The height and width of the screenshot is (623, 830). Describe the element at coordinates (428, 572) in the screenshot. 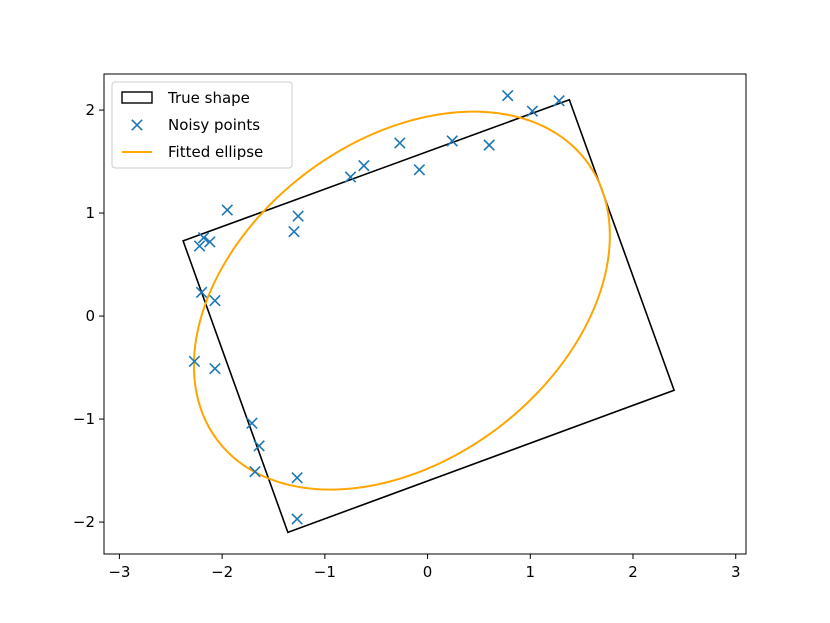

I see `x-tick-label: 0` at that location.